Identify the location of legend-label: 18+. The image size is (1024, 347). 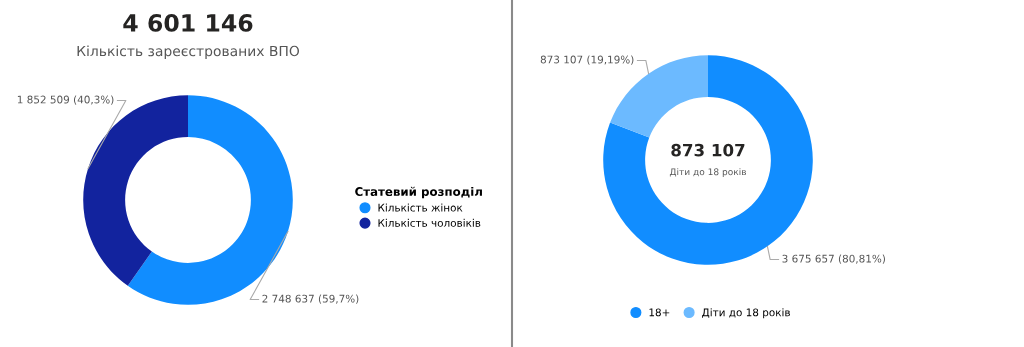
(659, 312).